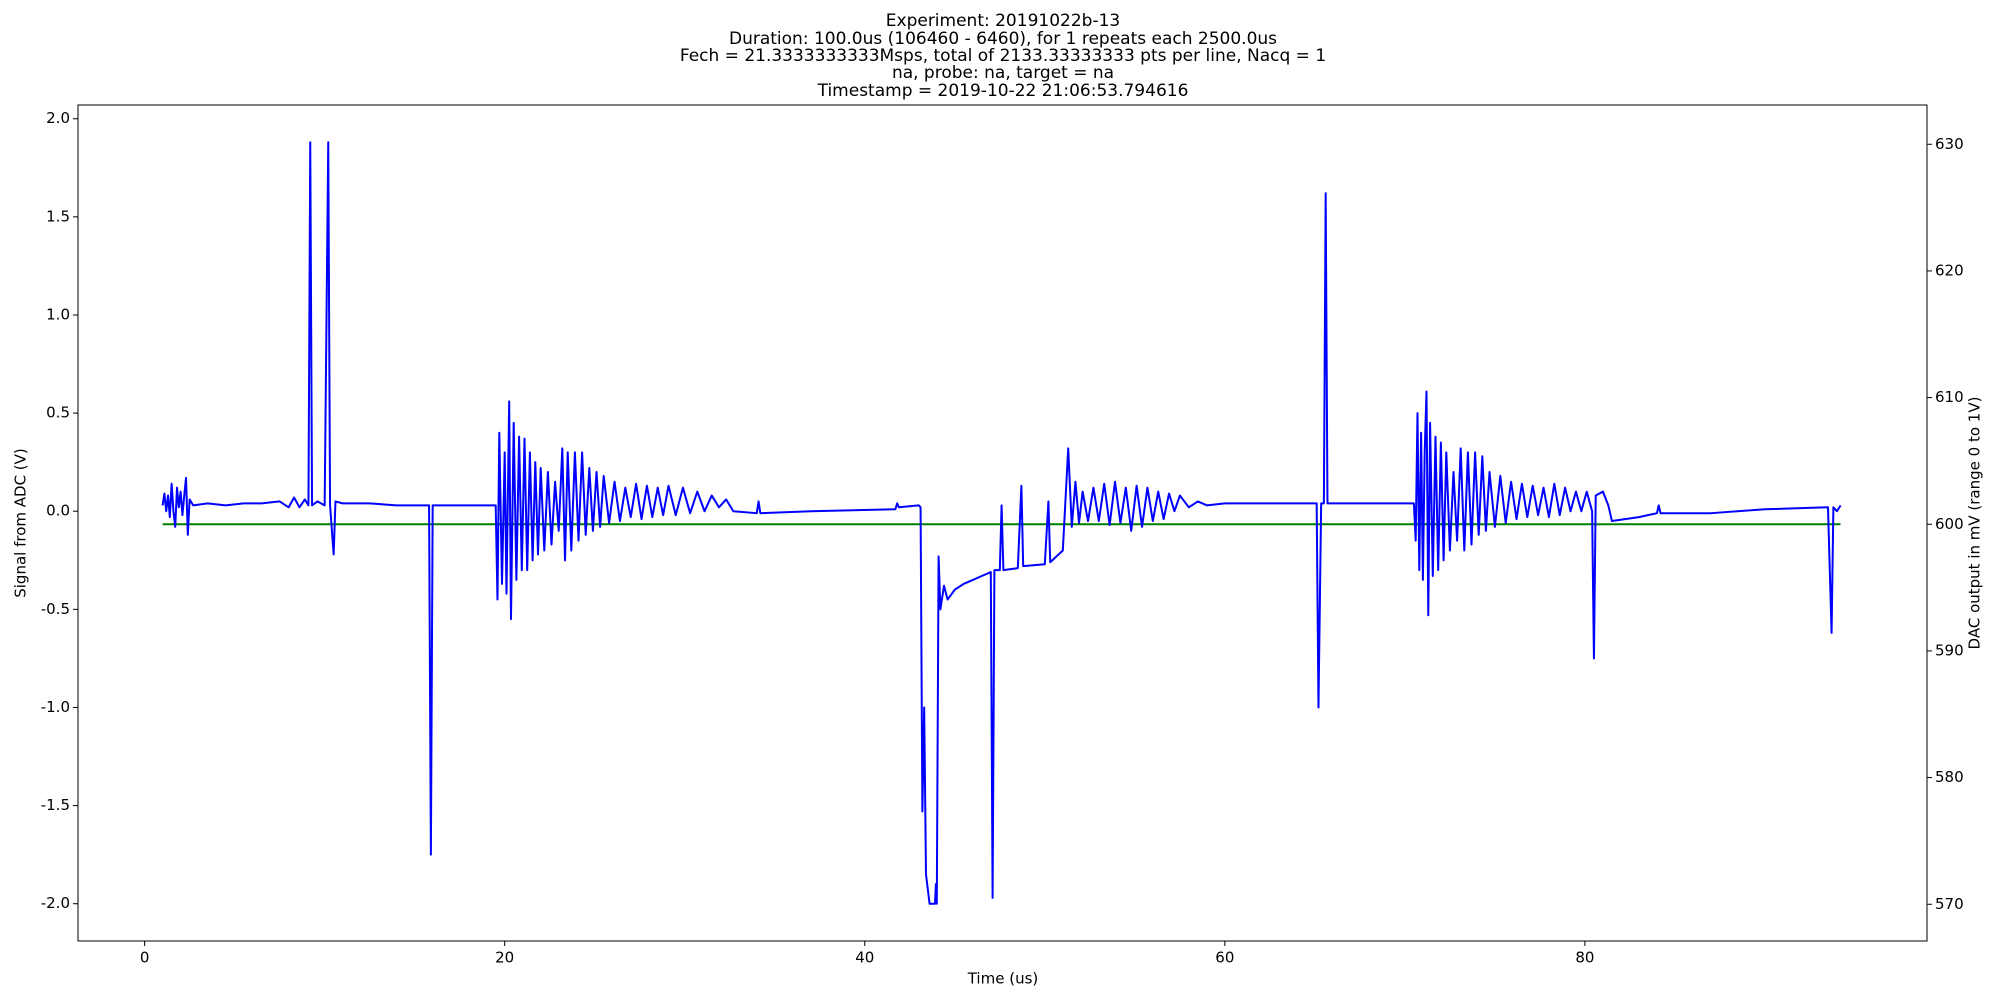  I want to click on y2-tick-label: 630, so click(1949, 144).